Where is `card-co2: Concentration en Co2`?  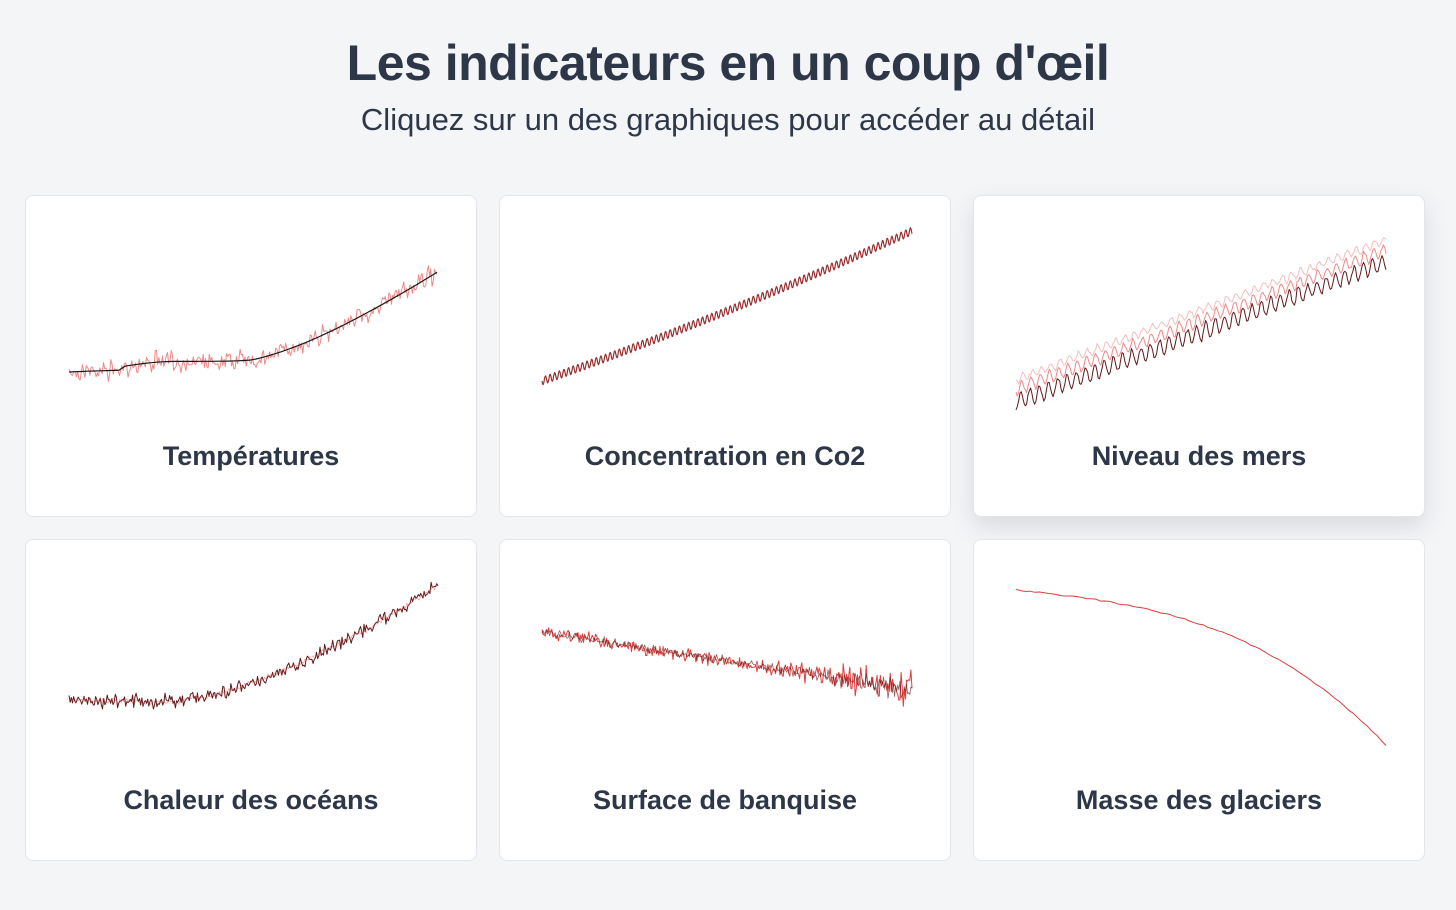 card-co2: Concentration en Co2 is located at coordinates (725, 356).